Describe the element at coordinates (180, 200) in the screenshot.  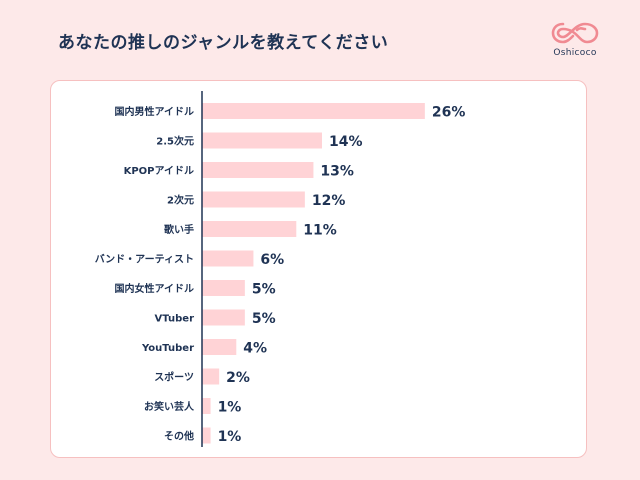
I see `category-label: 2次元` at that location.